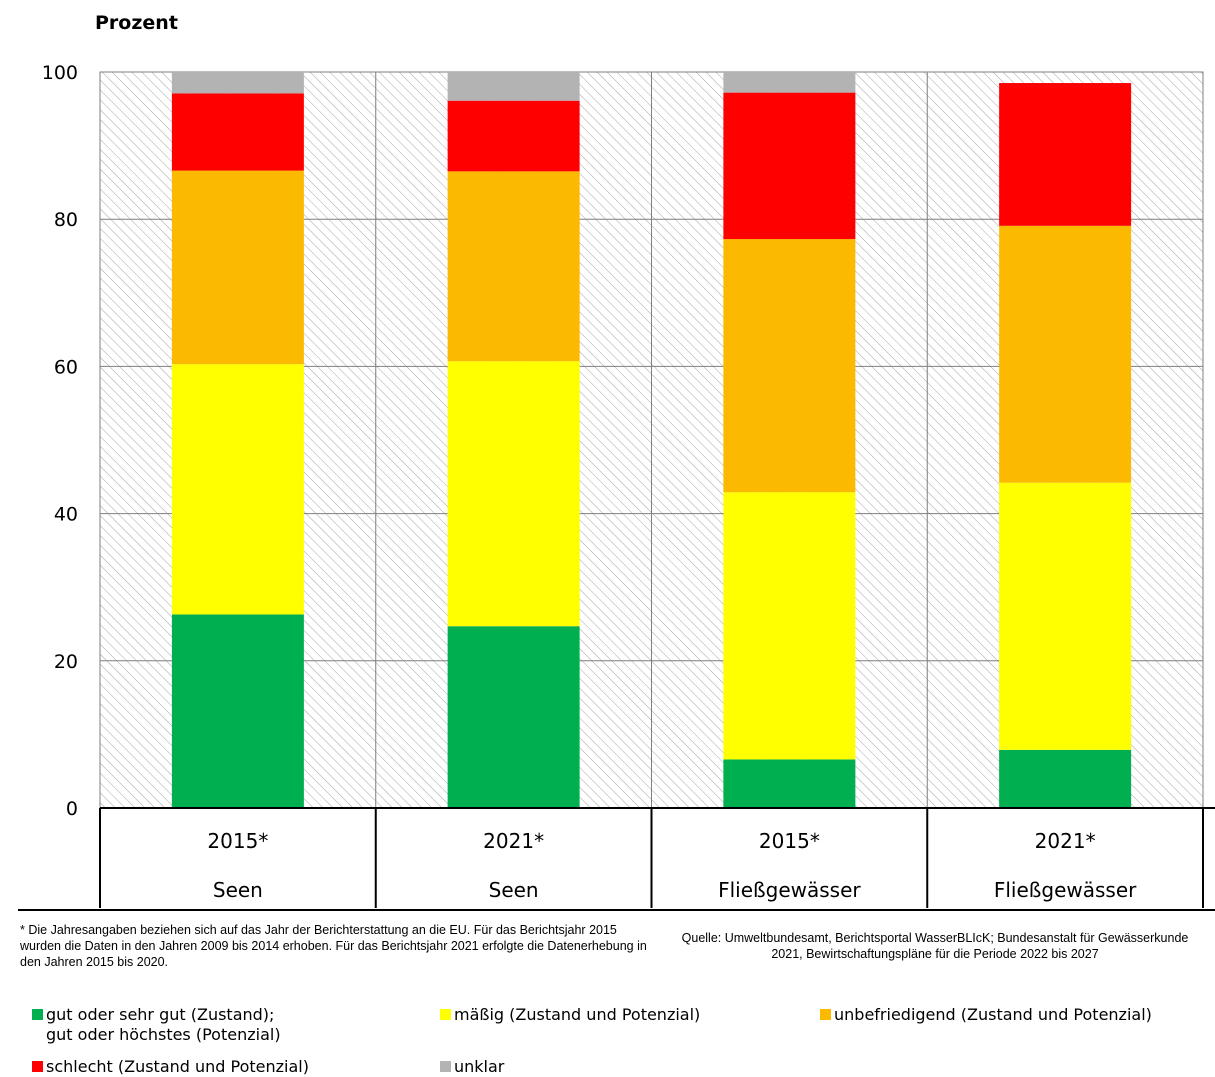  What do you see at coordinates (66, 220) in the screenshot?
I see `y-tick-label: 80` at bounding box center [66, 220].